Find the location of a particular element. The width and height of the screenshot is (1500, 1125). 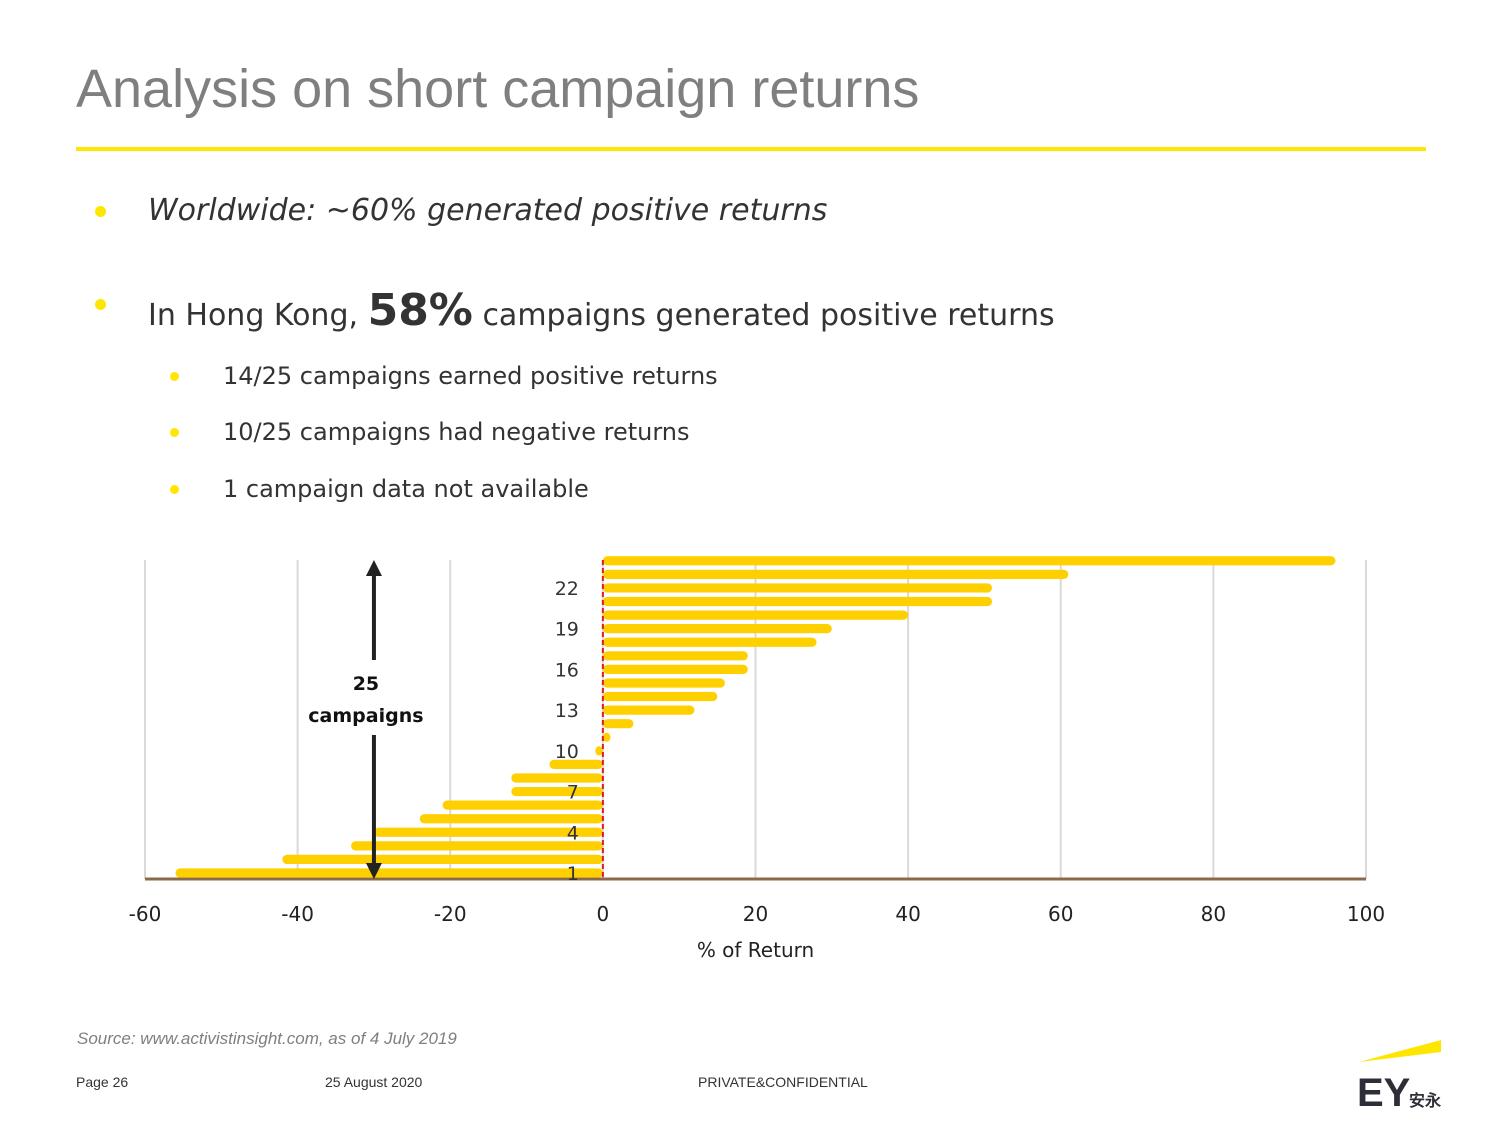

footer-page-number: Page 26 is located at coordinates (102, 1082).